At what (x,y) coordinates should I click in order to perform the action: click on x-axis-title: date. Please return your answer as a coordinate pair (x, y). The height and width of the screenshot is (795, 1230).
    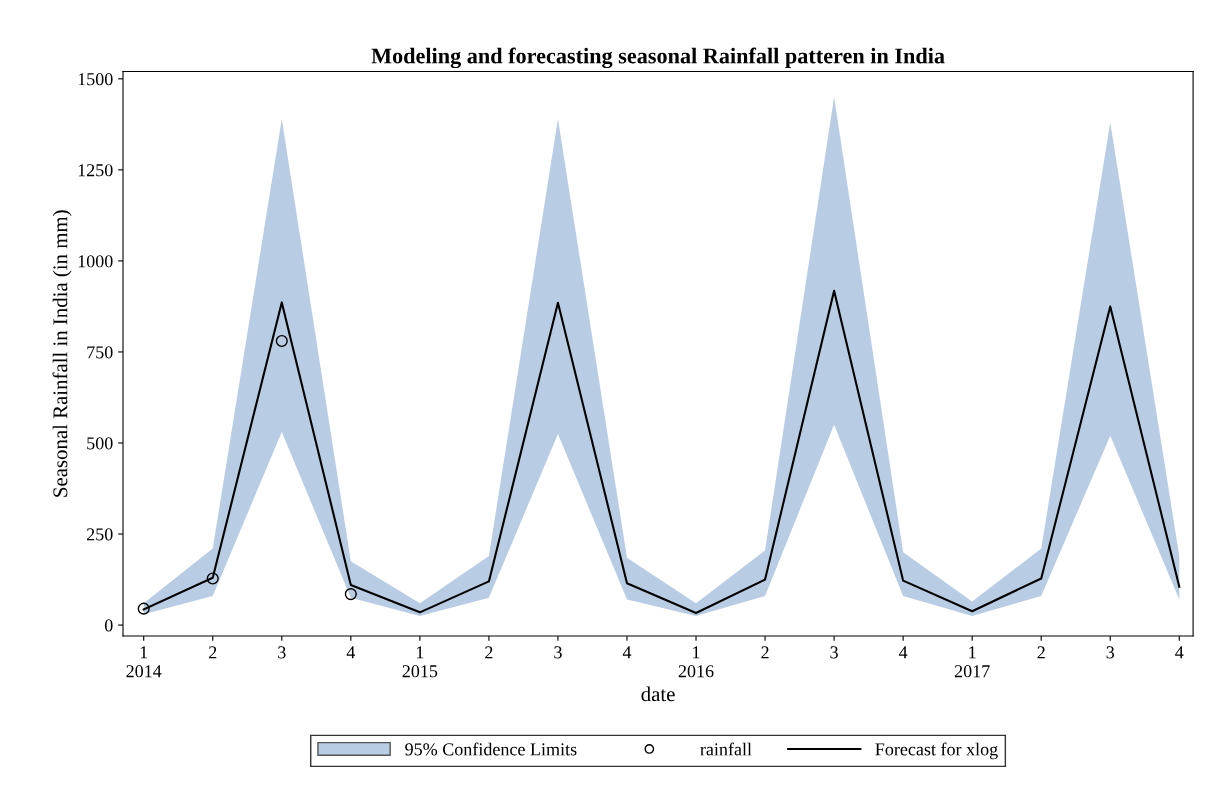
    Looking at the image, I should click on (658, 694).